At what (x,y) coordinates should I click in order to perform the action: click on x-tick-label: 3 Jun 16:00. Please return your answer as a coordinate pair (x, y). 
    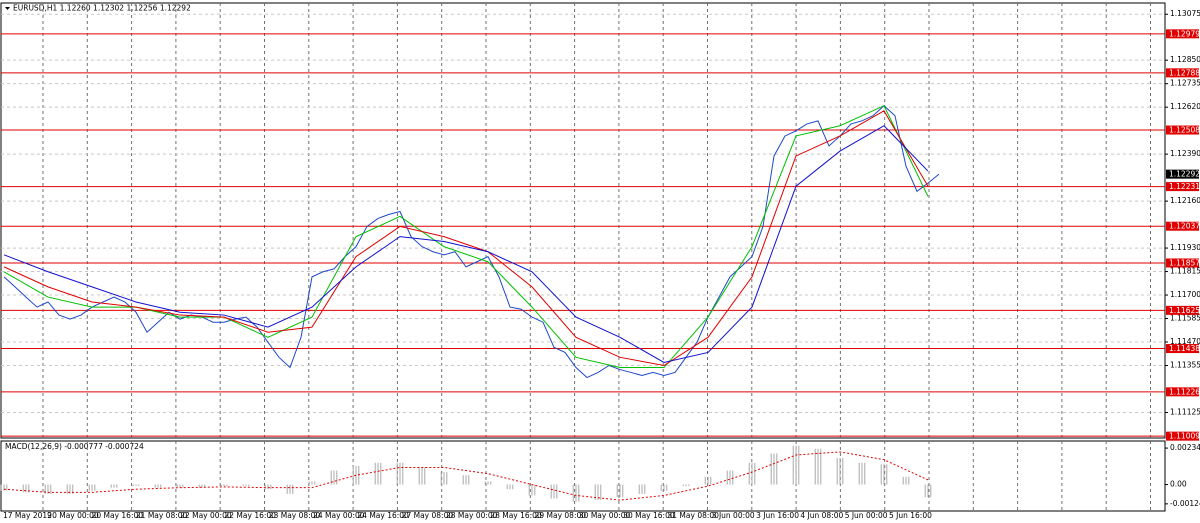
    Looking at the image, I should click on (777, 515).